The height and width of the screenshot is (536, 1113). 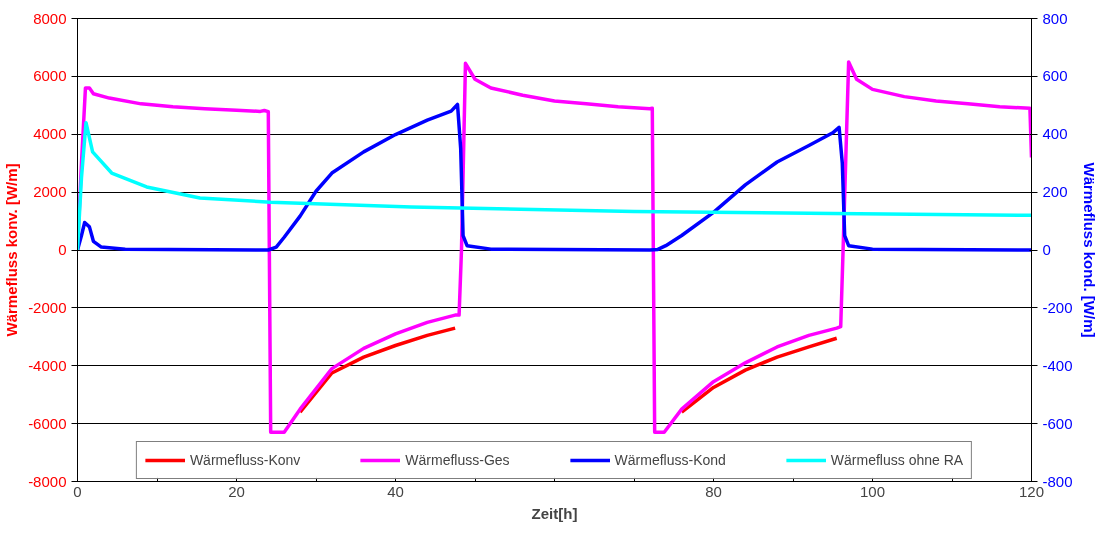 I want to click on y-tick-label: -8000, so click(x=47, y=481).